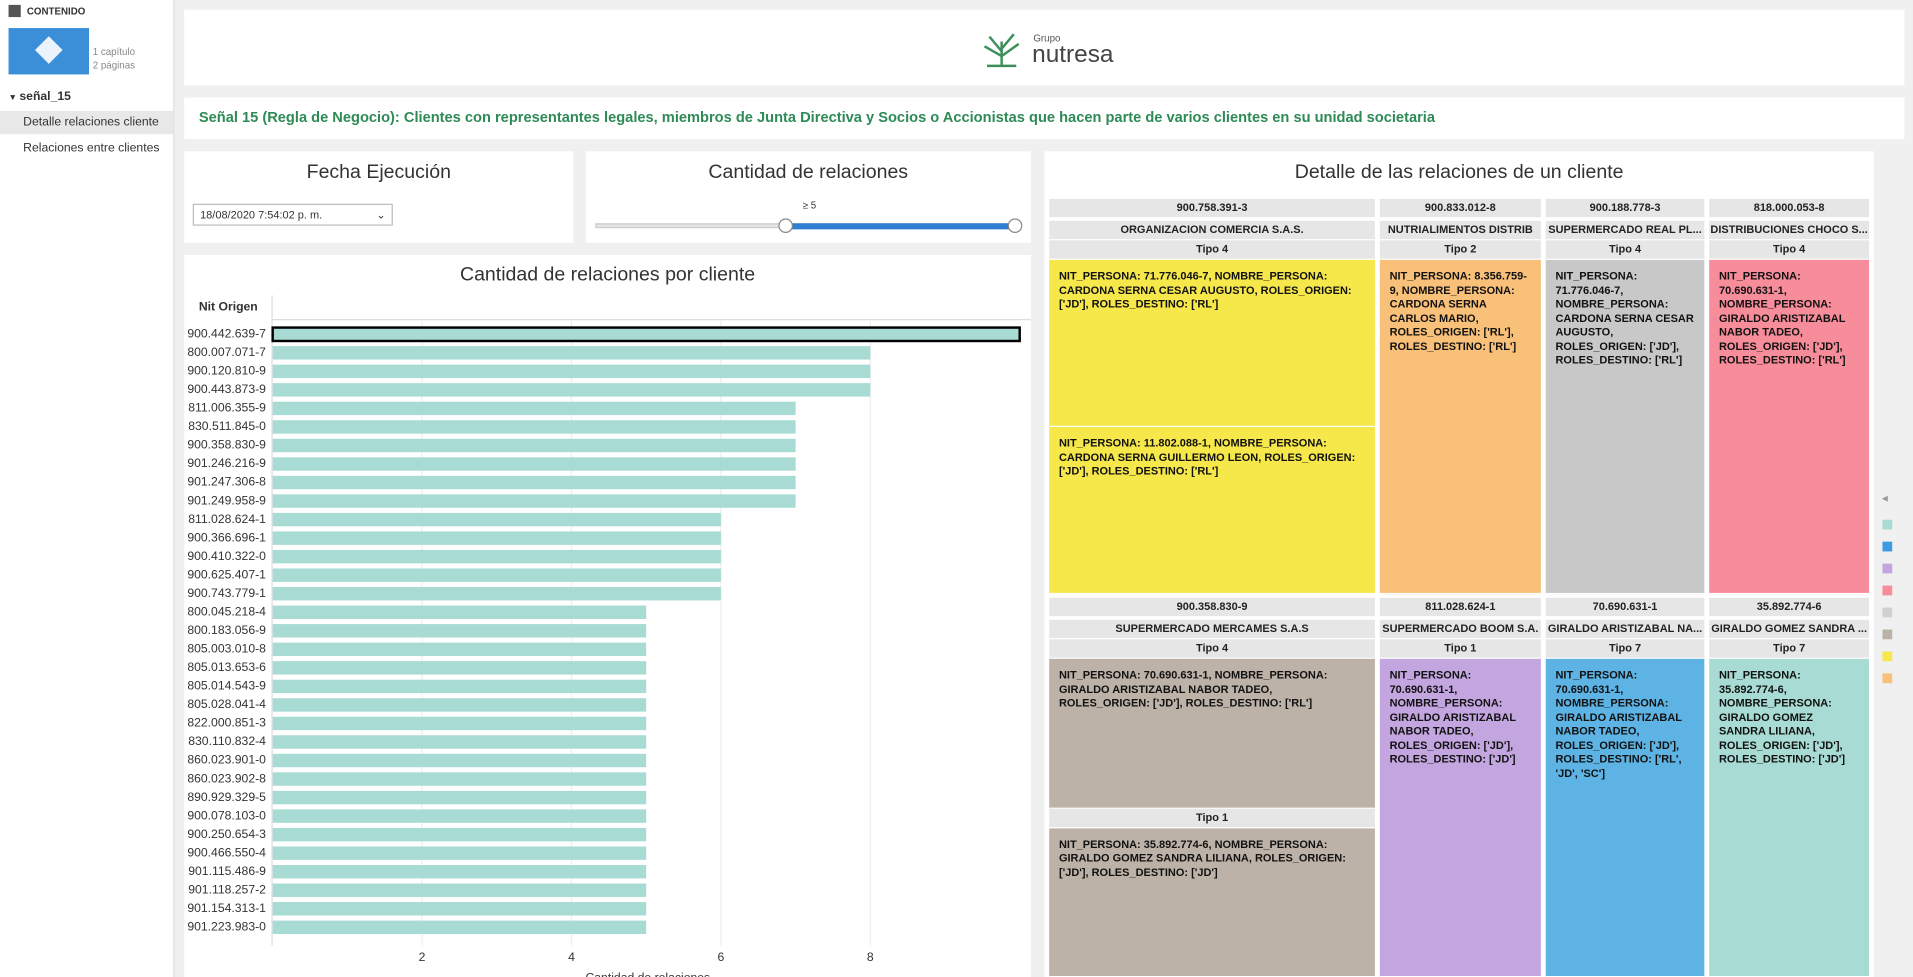 Image resolution: width=1913 pixels, height=977 pixels. Describe the element at coordinates (1047, 38) in the screenshot. I see `brand-top: Grupo` at that location.